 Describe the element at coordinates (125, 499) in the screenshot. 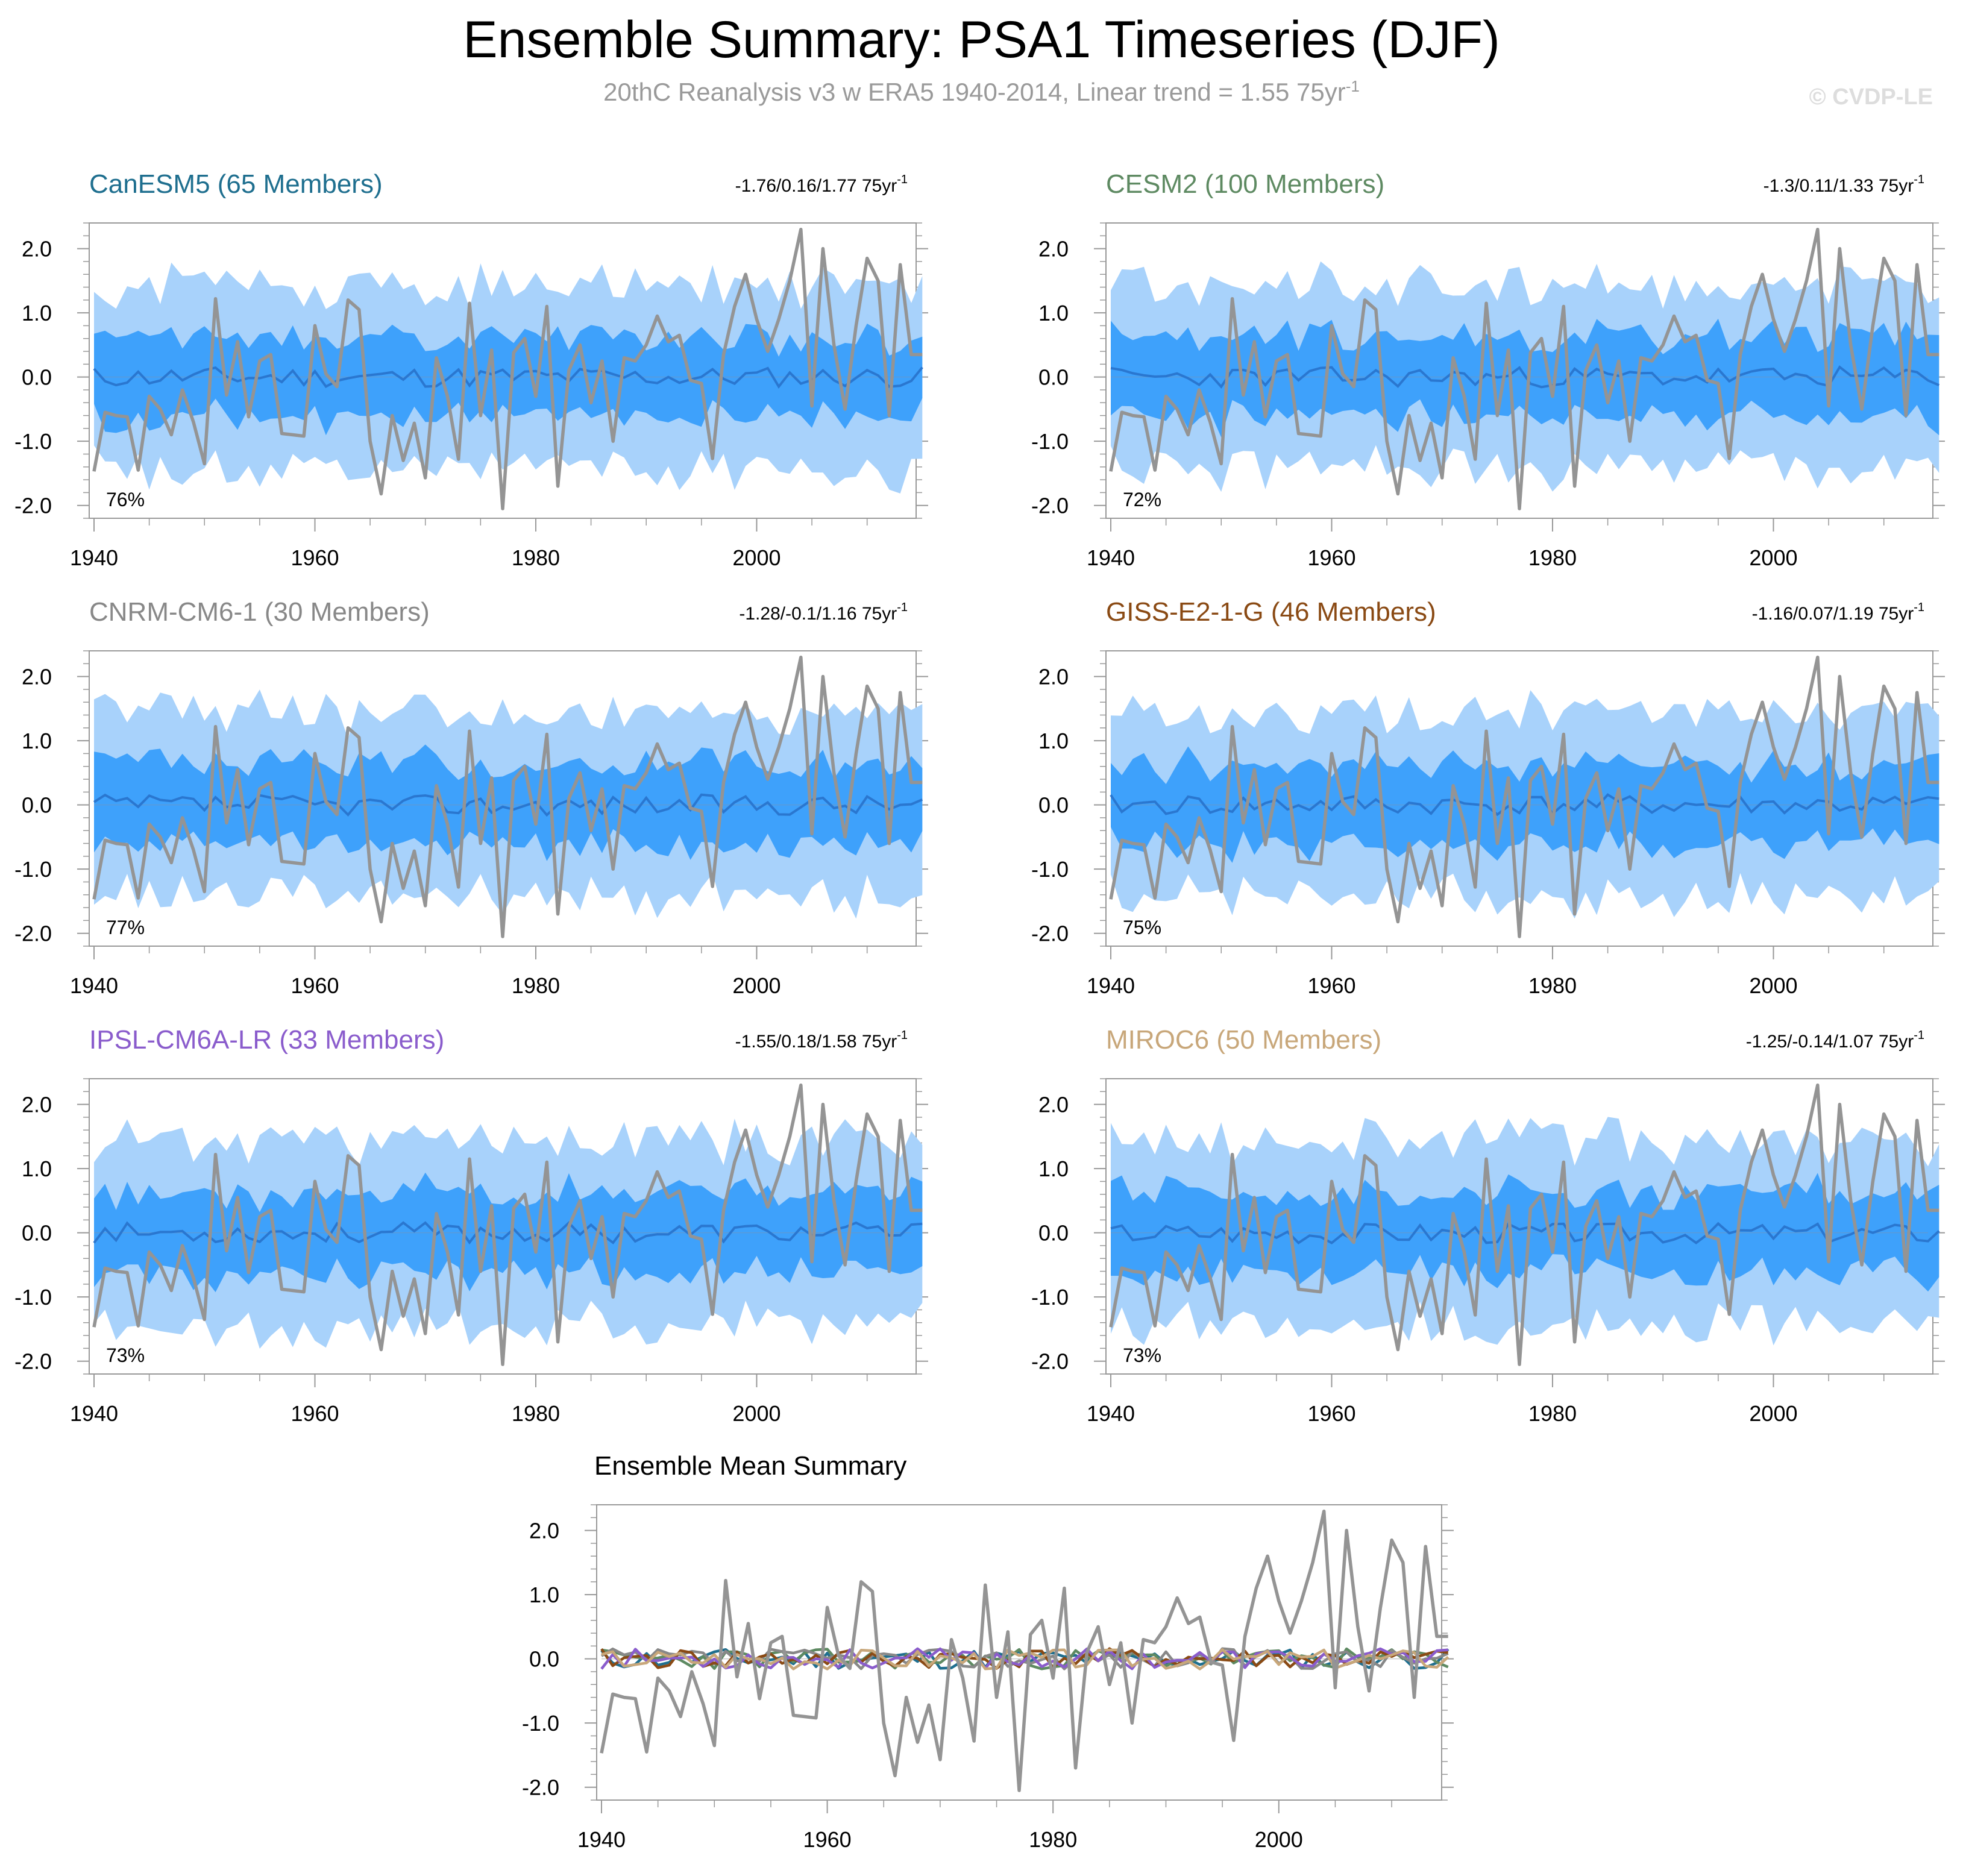

I see `percent-label: 76%` at that location.